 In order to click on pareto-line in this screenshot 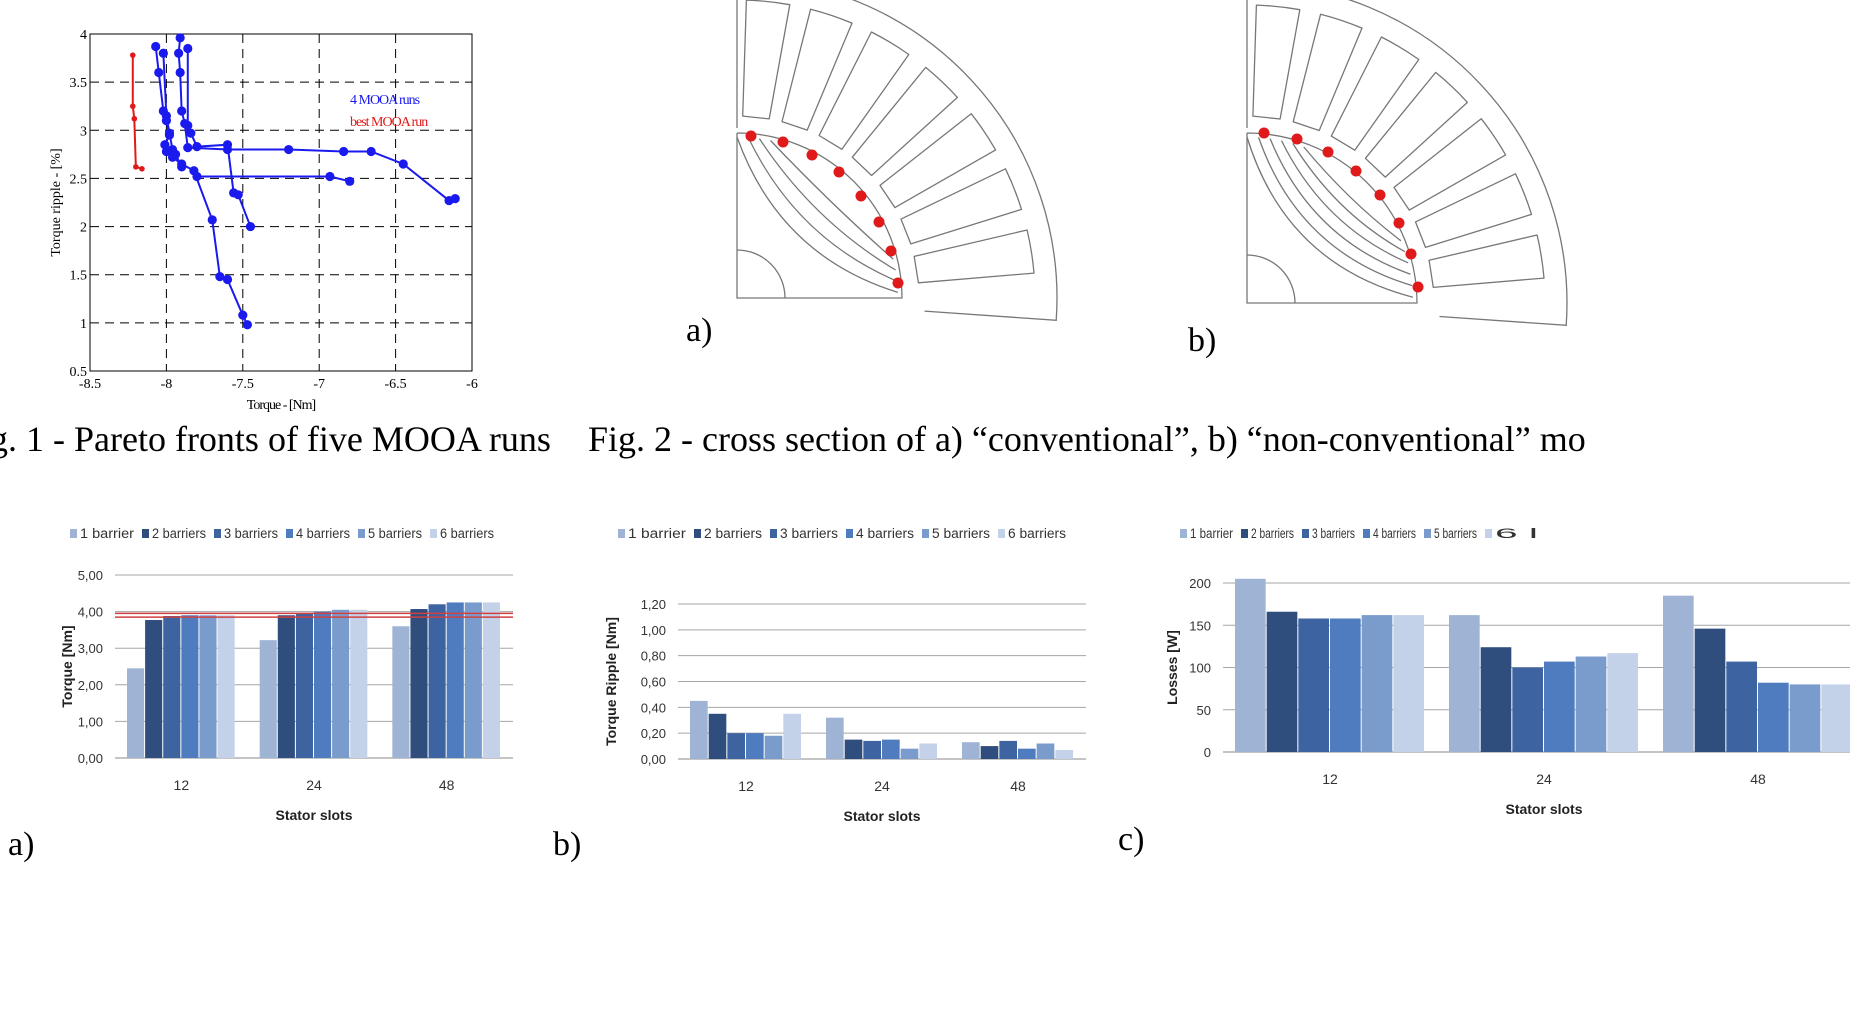, I will do `click(219, 137)`.